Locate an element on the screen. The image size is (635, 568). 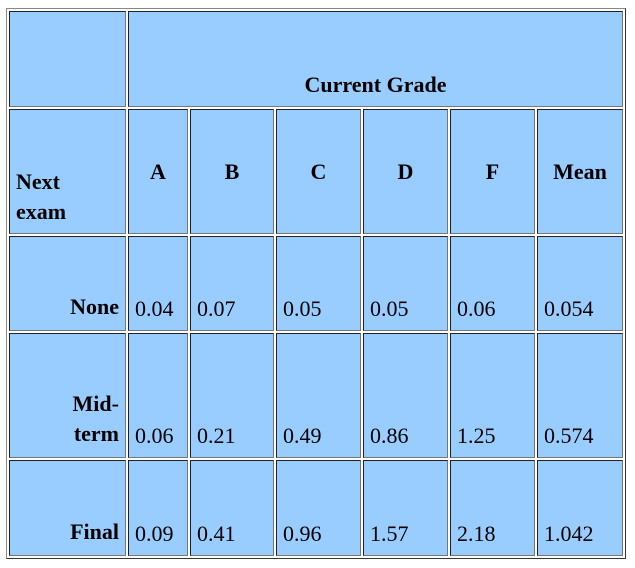
column-header: F is located at coordinates (492, 171).